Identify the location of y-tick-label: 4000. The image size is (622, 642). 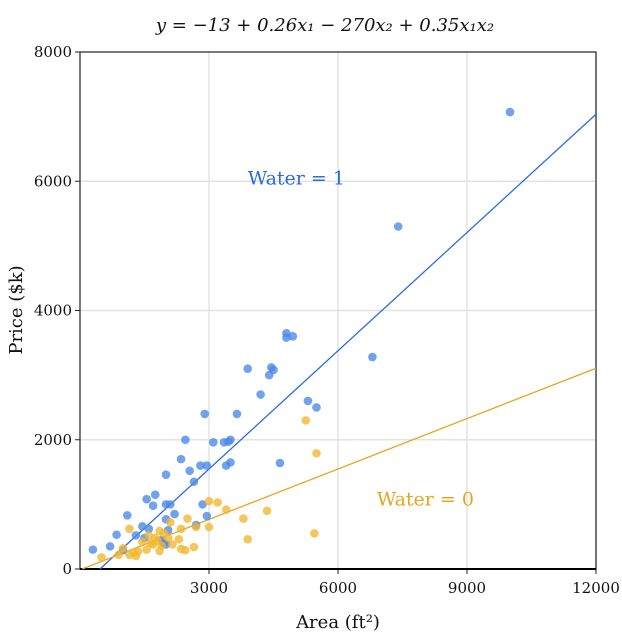
(53, 311).